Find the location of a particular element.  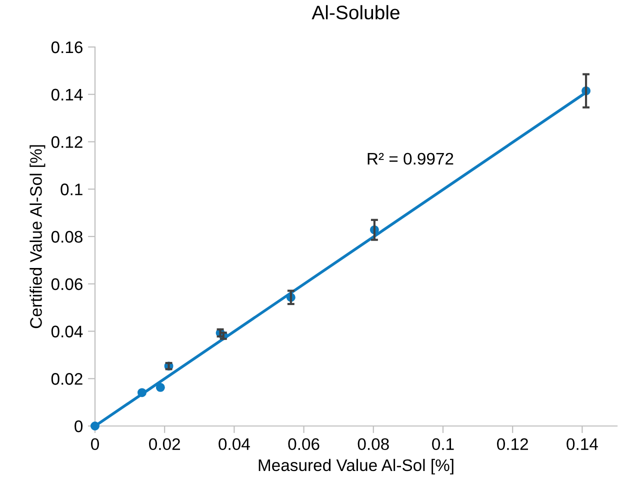

x-tick-label: 0.06 is located at coordinates (304, 444).